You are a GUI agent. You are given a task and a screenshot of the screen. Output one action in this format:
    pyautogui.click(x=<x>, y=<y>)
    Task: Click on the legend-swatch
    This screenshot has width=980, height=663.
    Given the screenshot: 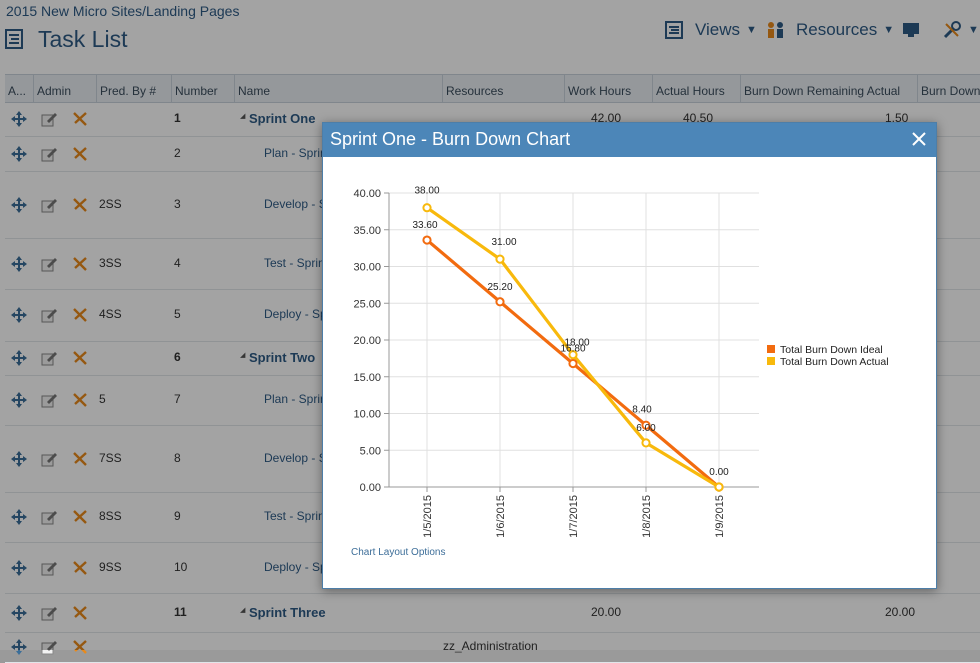 What is the action you would take?
    pyautogui.click(x=771, y=361)
    